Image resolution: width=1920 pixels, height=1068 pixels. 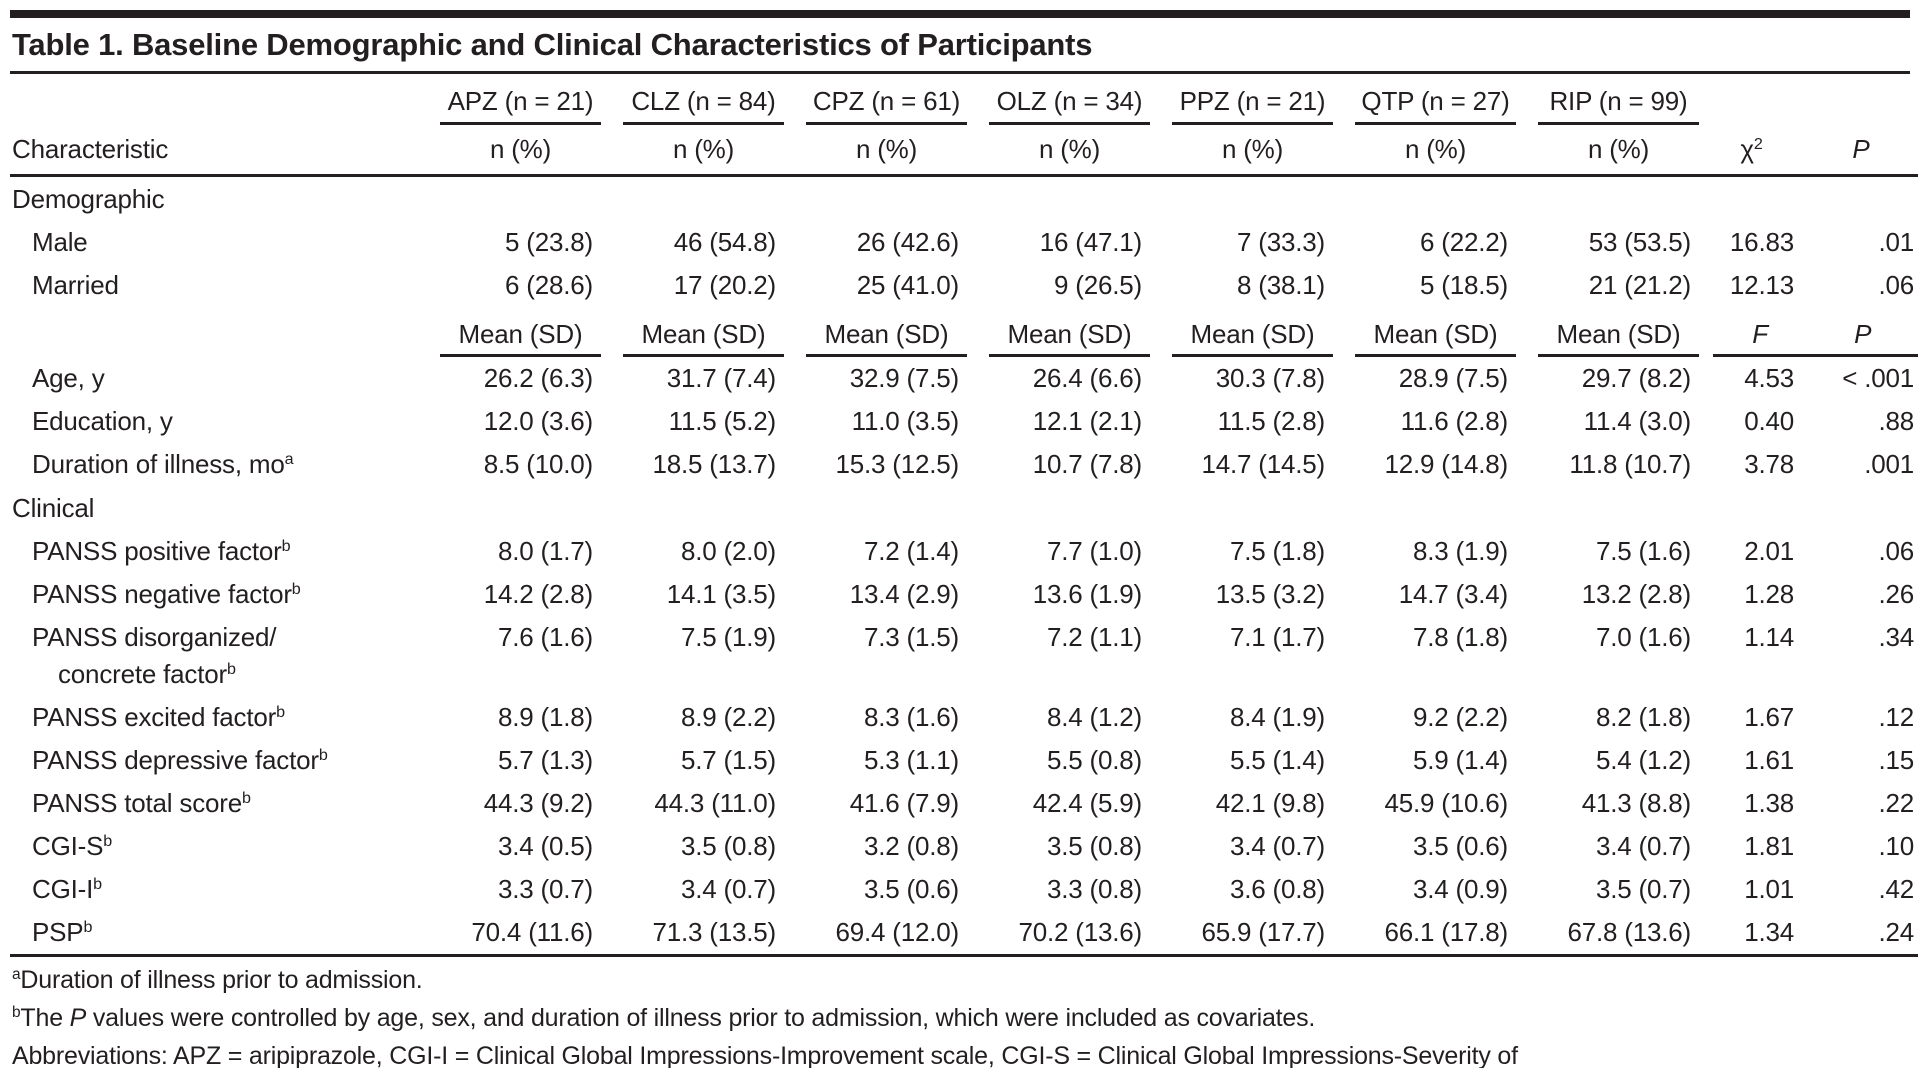 I want to click on value-cell: 28.9 (7.5), so click(x=1453, y=378).